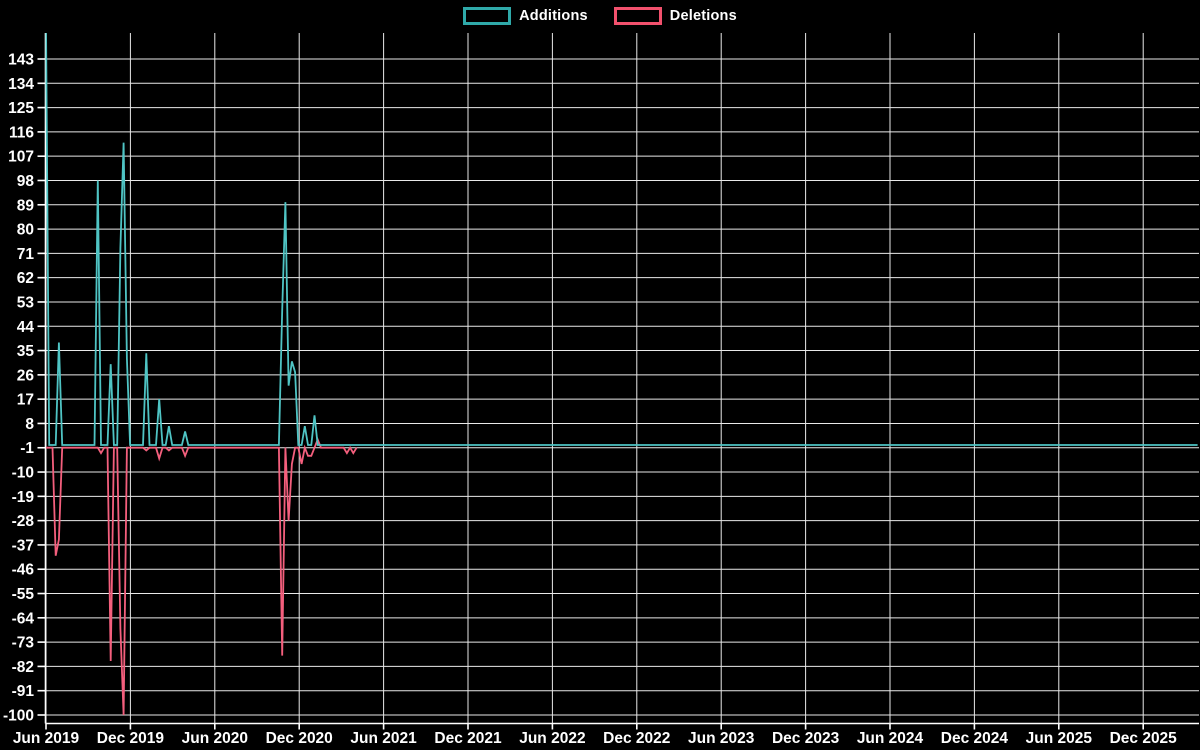 This screenshot has width=1200, height=750. What do you see at coordinates (552, 738) in the screenshot?
I see `x-tick-label: Jun 2022` at bounding box center [552, 738].